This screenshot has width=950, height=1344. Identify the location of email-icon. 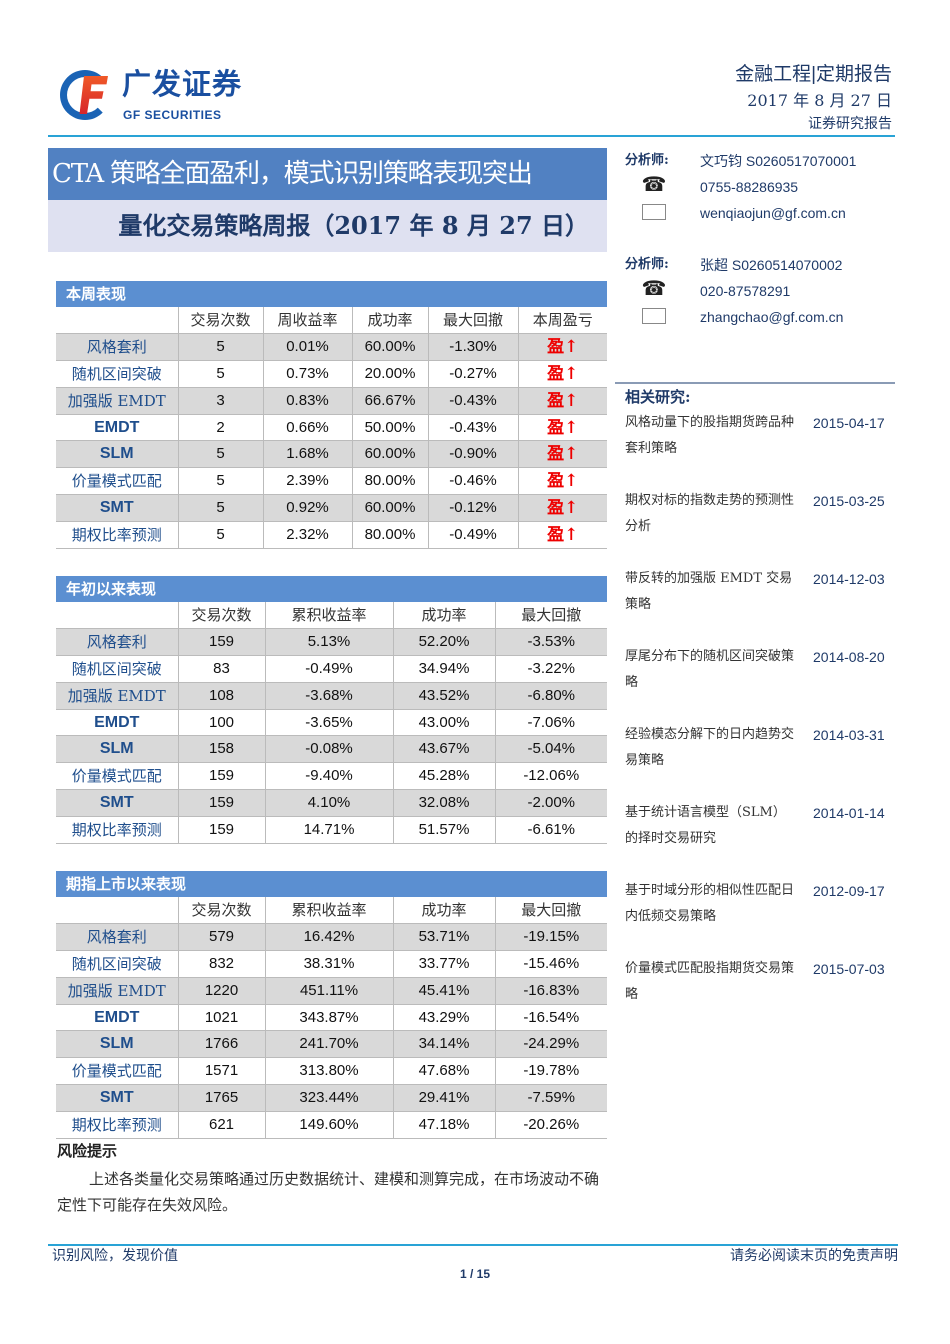
(654, 214).